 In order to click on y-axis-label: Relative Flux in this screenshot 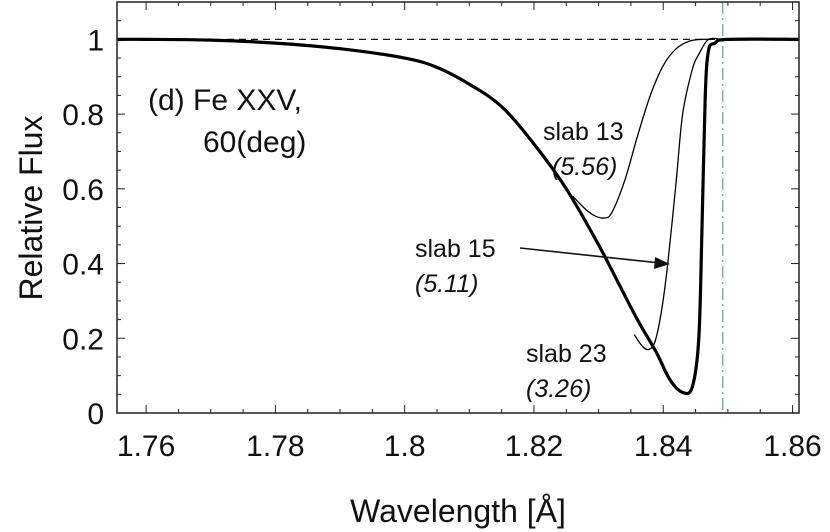, I will do `click(31, 208)`.